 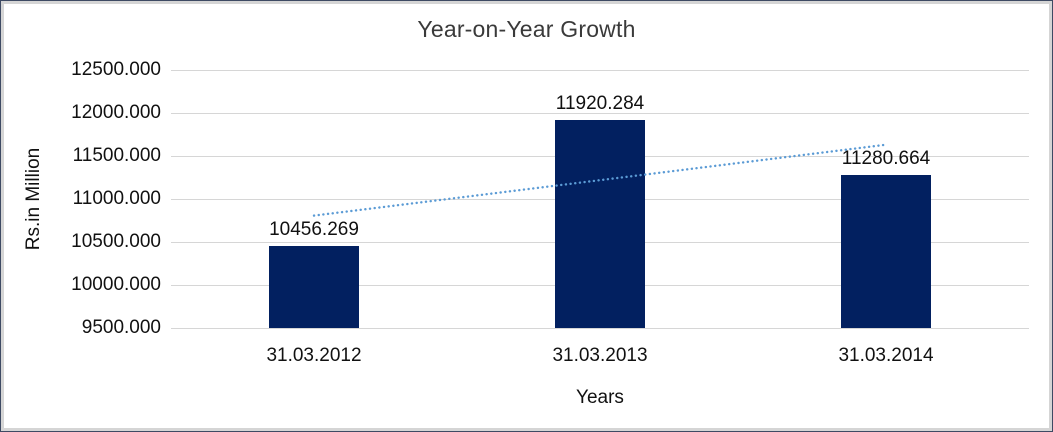 I want to click on y-tick-label: 10500.000, so click(x=116, y=241).